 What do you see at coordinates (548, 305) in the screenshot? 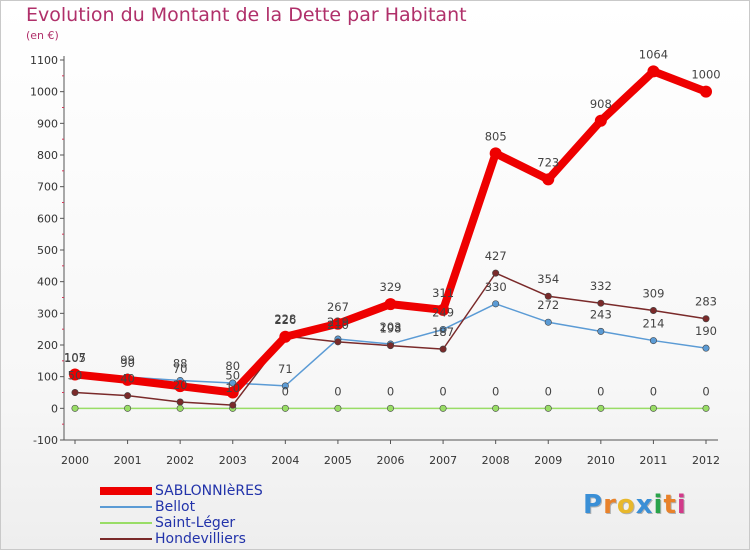
I see `data-label: 272` at bounding box center [548, 305].